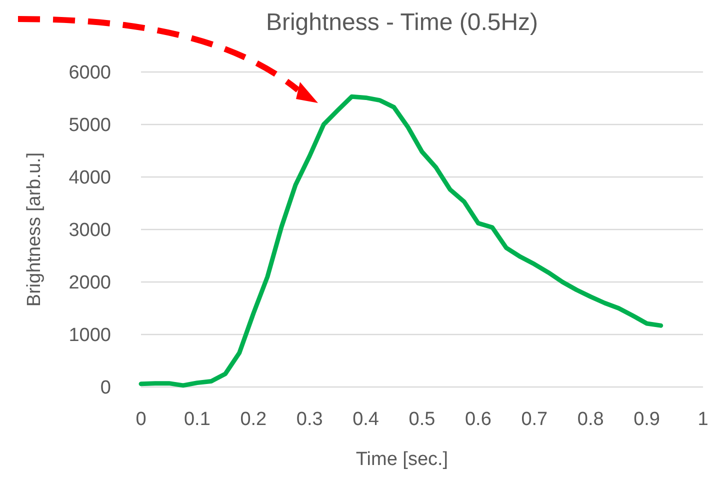 Image resolution: width=721 pixels, height=483 pixels. Describe the element at coordinates (105, 388) in the screenshot. I see `y-tick-label: 0` at that location.